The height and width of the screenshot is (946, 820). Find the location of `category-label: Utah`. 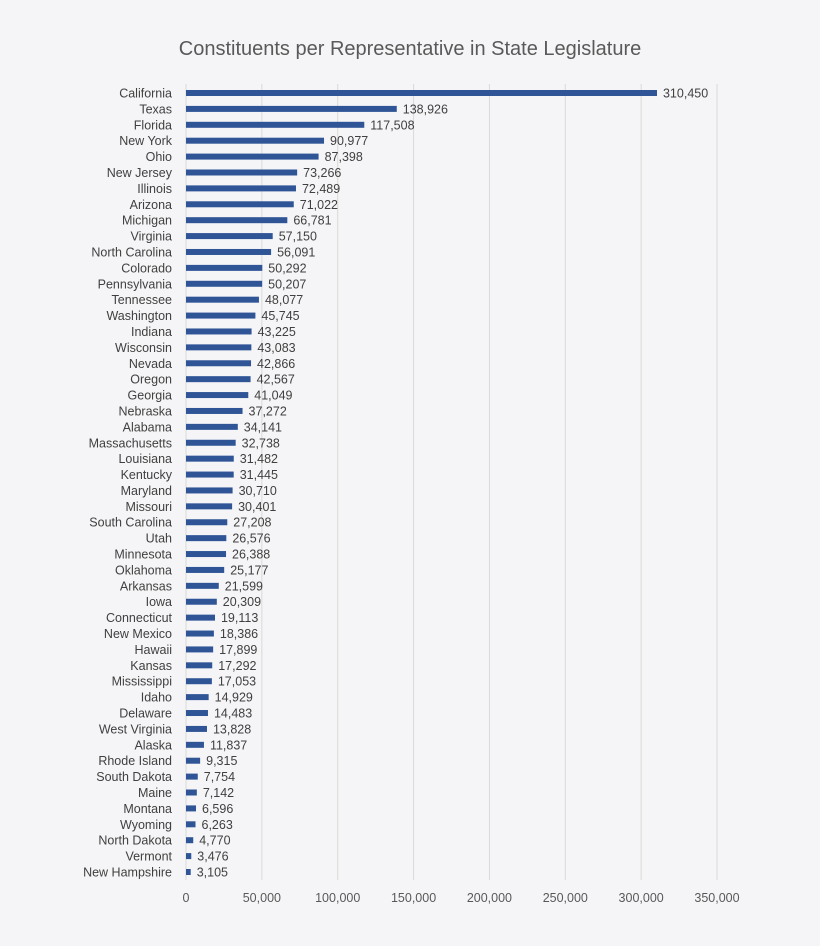

category-label: Utah is located at coordinates (159, 539).